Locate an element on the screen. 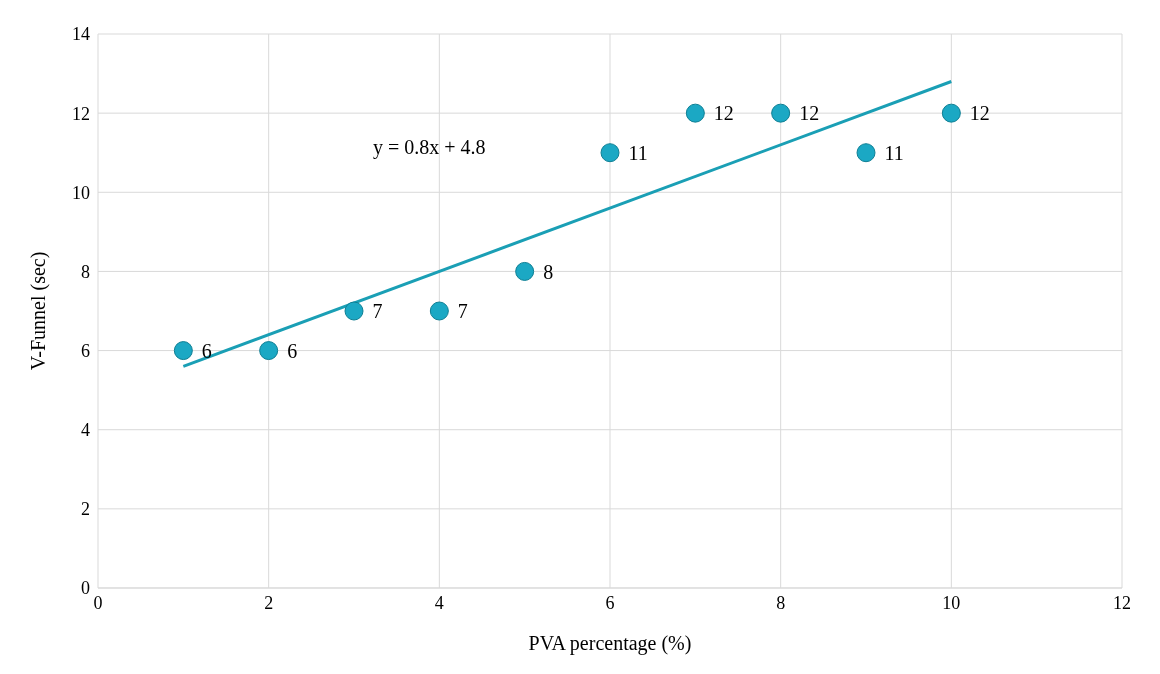  data-label: 8 is located at coordinates (548, 271).